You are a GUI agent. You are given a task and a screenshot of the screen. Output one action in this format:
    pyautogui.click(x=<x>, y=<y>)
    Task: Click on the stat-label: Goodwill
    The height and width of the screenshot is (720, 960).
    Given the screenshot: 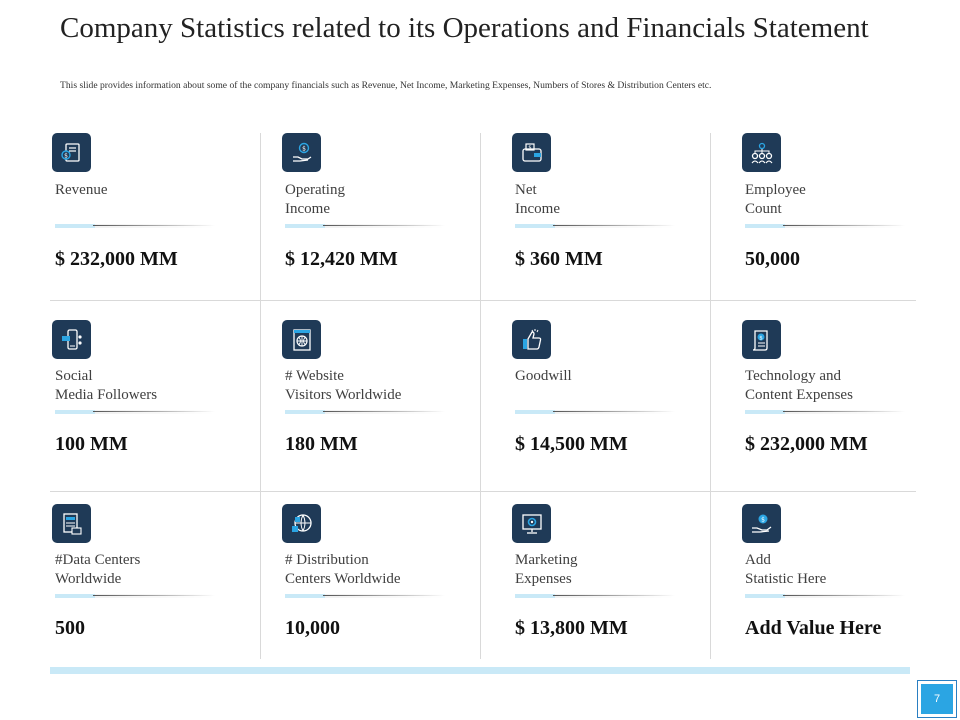 What is the action you would take?
    pyautogui.click(x=543, y=376)
    